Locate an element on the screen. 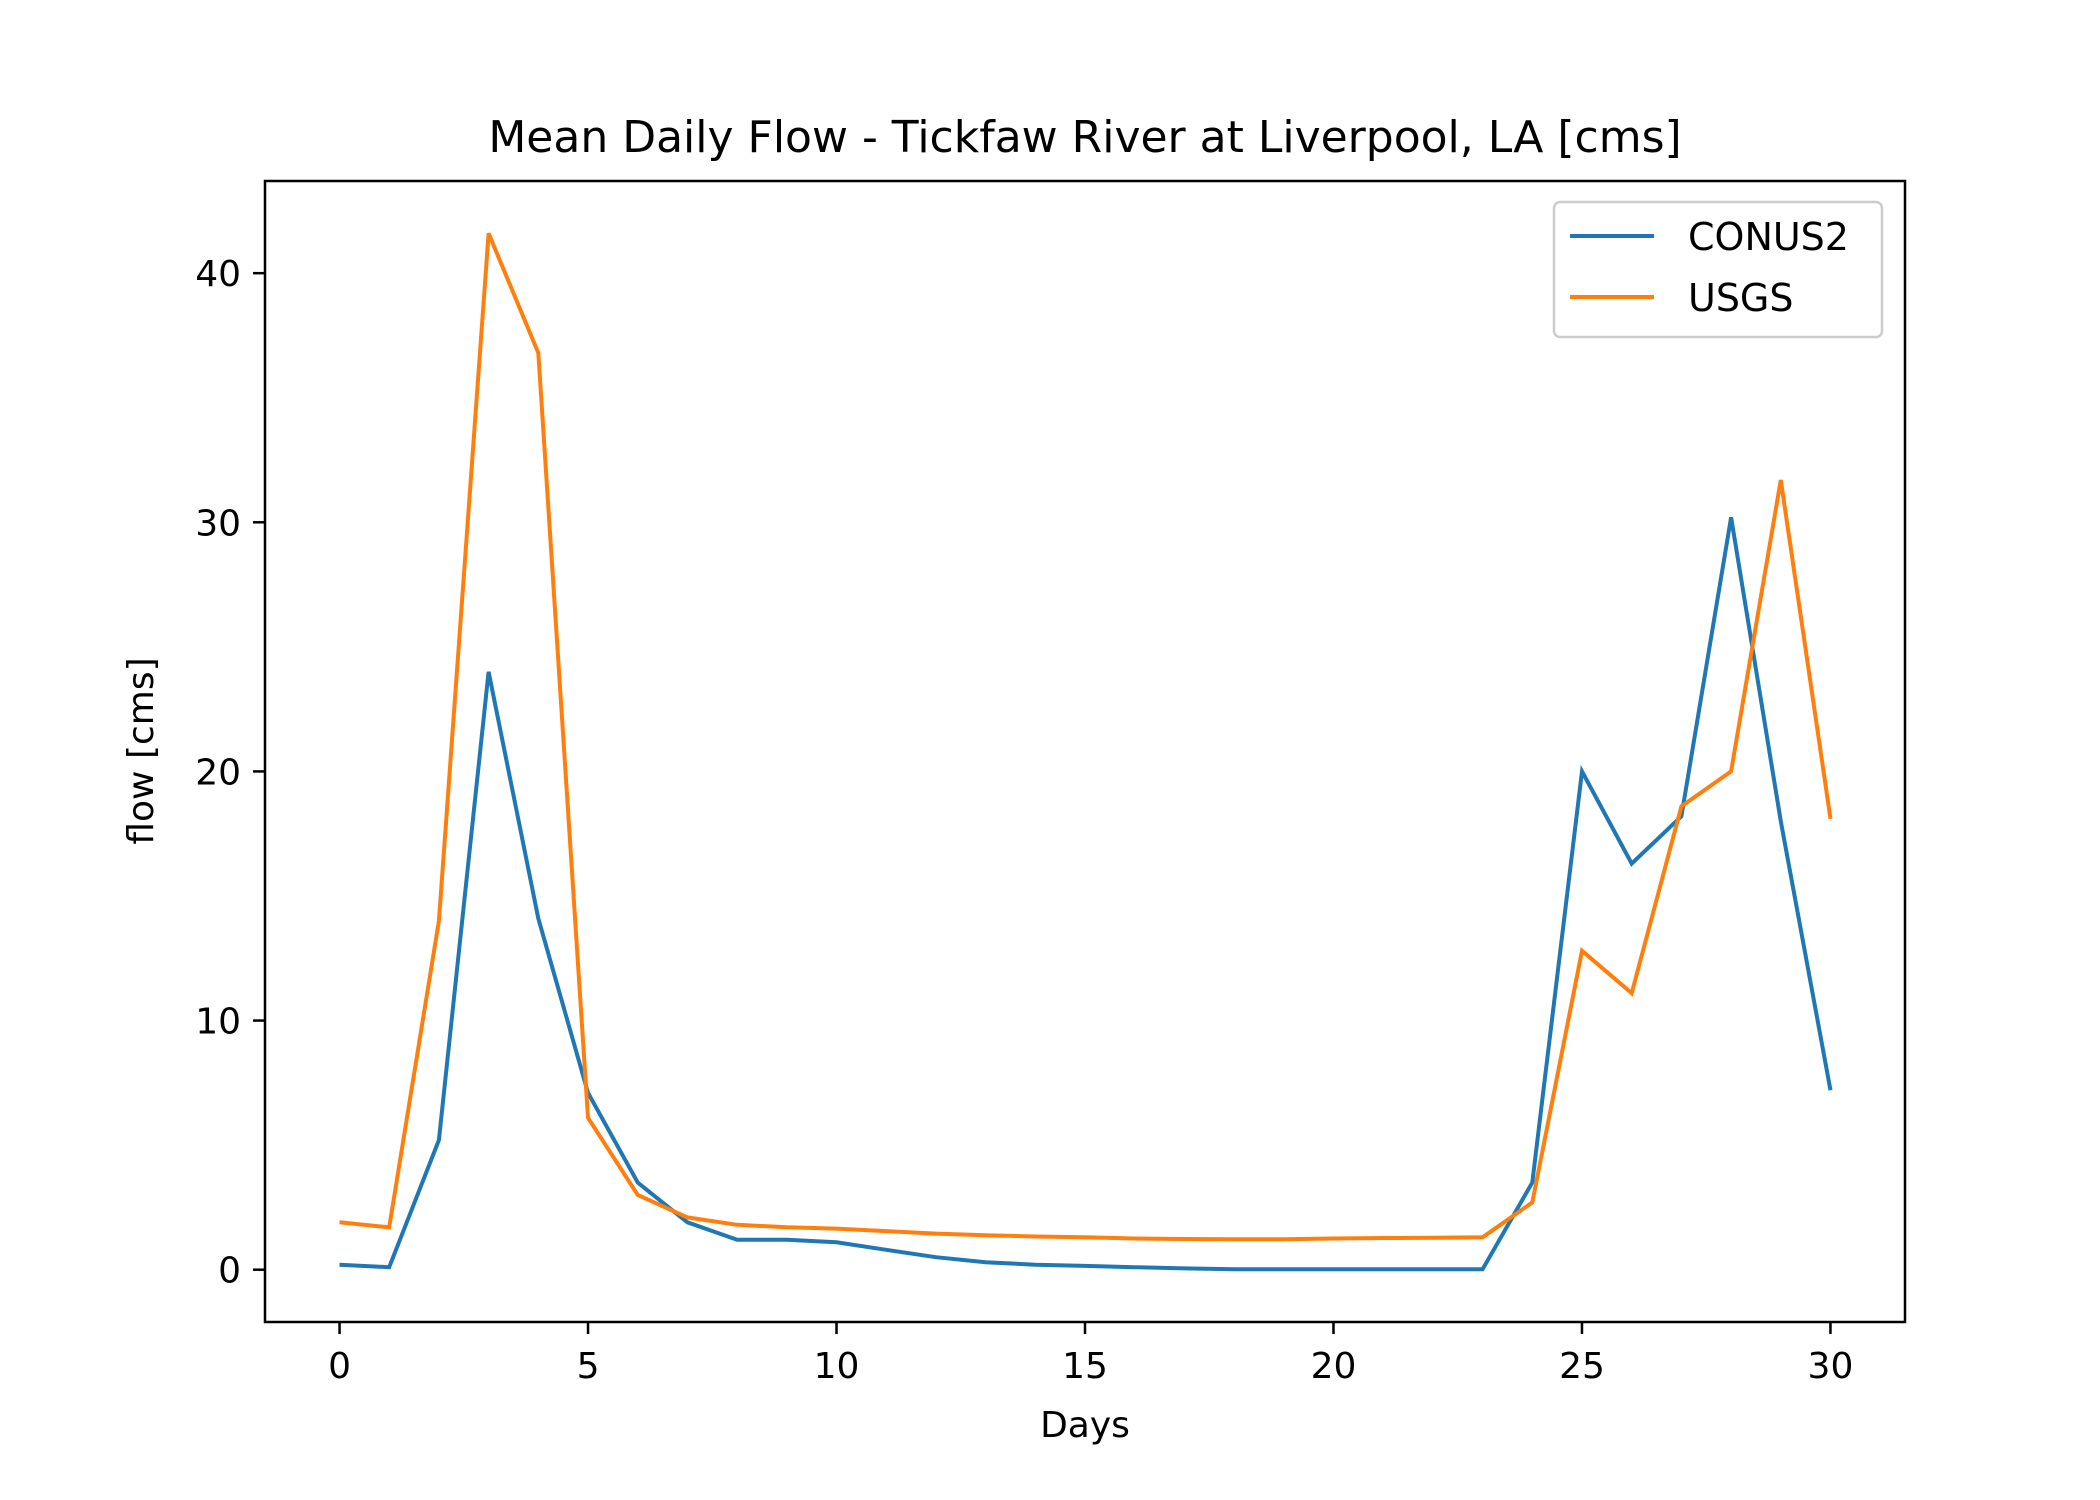  y-tick-label: 0 is located at coordinates (229, 1271).